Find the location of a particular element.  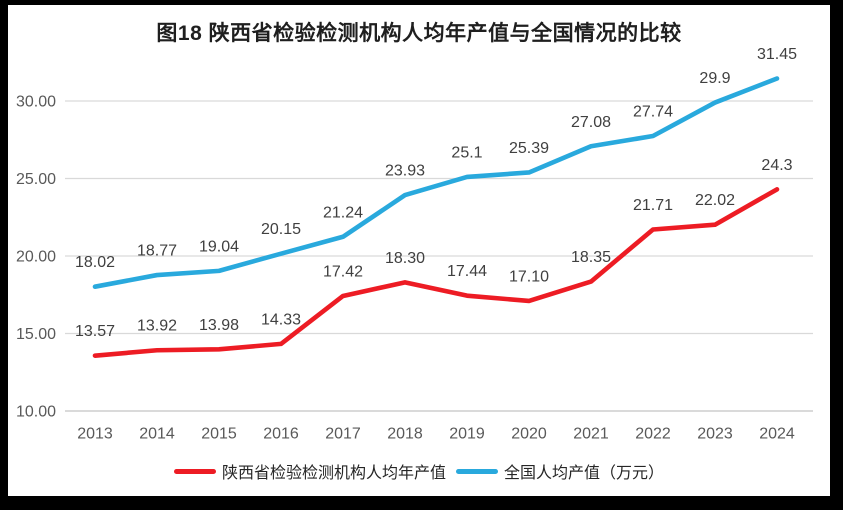

data-label: 25.39 is located at coordinates (529, 148).